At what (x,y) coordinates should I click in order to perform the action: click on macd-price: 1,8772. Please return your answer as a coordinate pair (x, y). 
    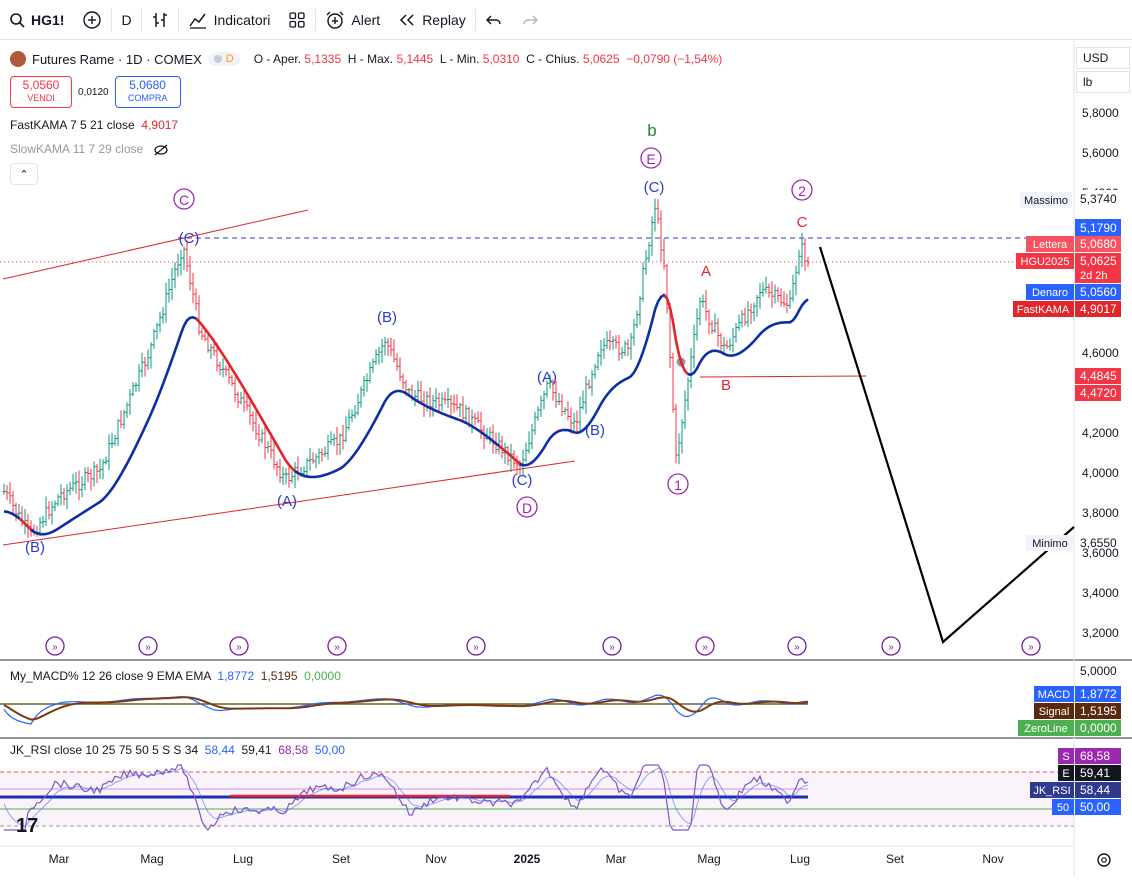
    Looking at the image, I should click on (1098, 694).